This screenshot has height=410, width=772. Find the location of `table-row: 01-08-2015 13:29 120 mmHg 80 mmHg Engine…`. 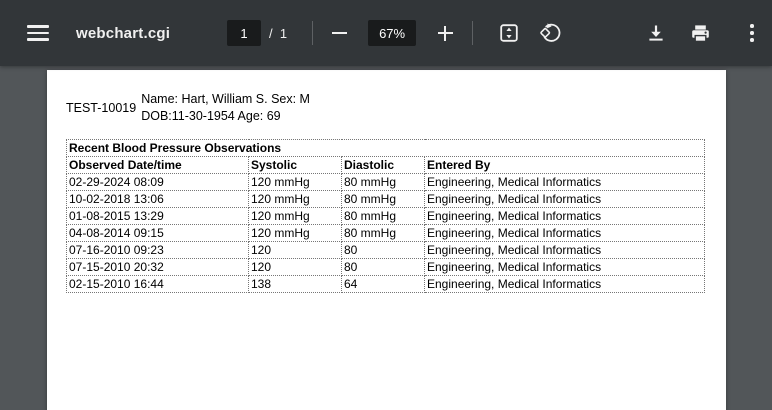

table-row: 01-08-2015 13:29 120 mmHg 80 mmHg Engine… is located at coordinates (386, 216).